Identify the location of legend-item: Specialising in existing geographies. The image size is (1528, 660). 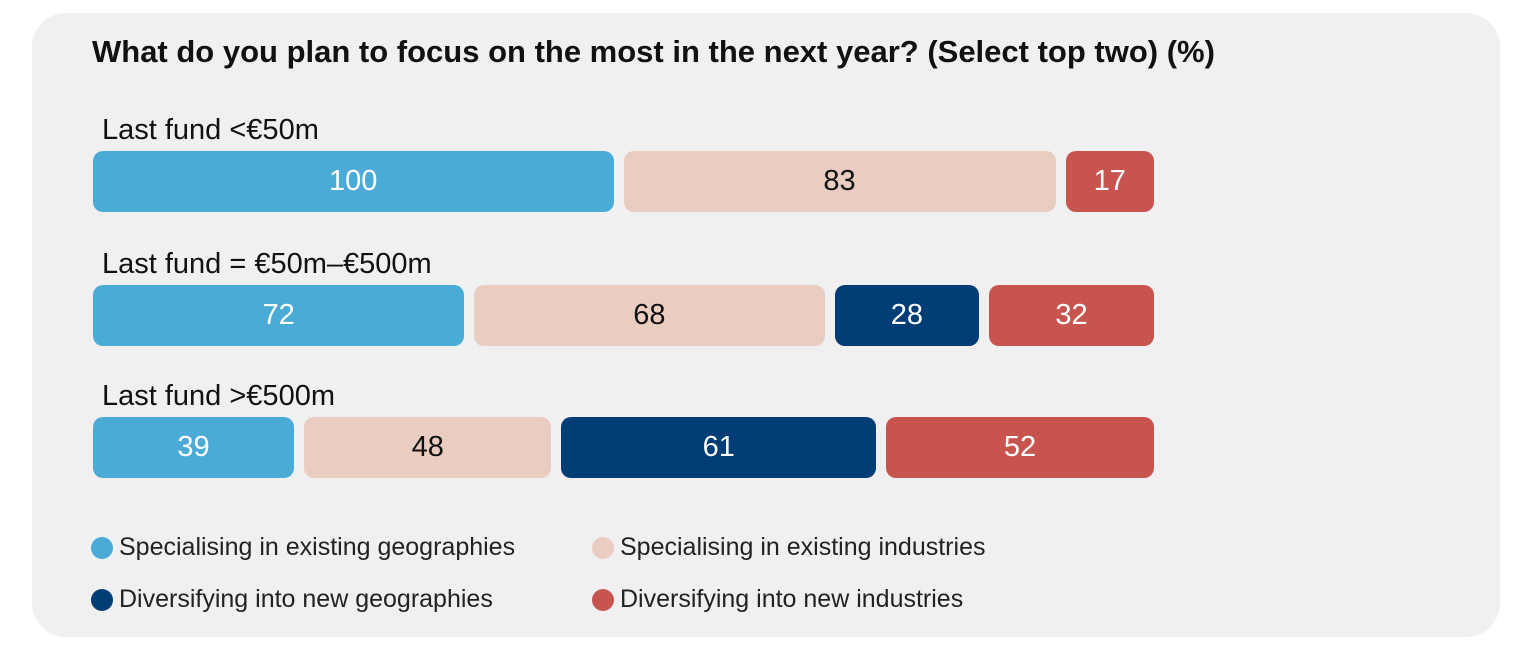
(303, 547).